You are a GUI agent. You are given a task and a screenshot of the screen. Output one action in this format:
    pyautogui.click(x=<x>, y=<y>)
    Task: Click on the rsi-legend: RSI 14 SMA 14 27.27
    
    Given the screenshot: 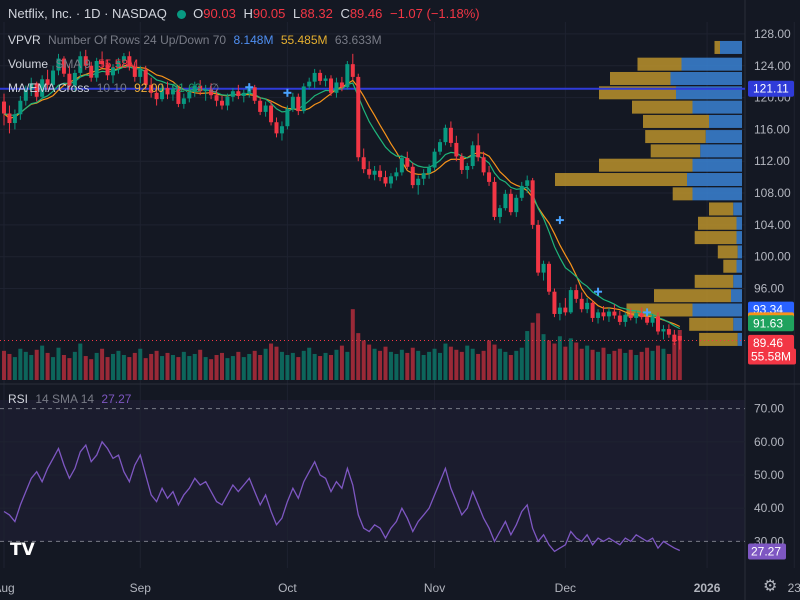 What is the action you would take?
    pyautogui.click(x=71, y=399)
    